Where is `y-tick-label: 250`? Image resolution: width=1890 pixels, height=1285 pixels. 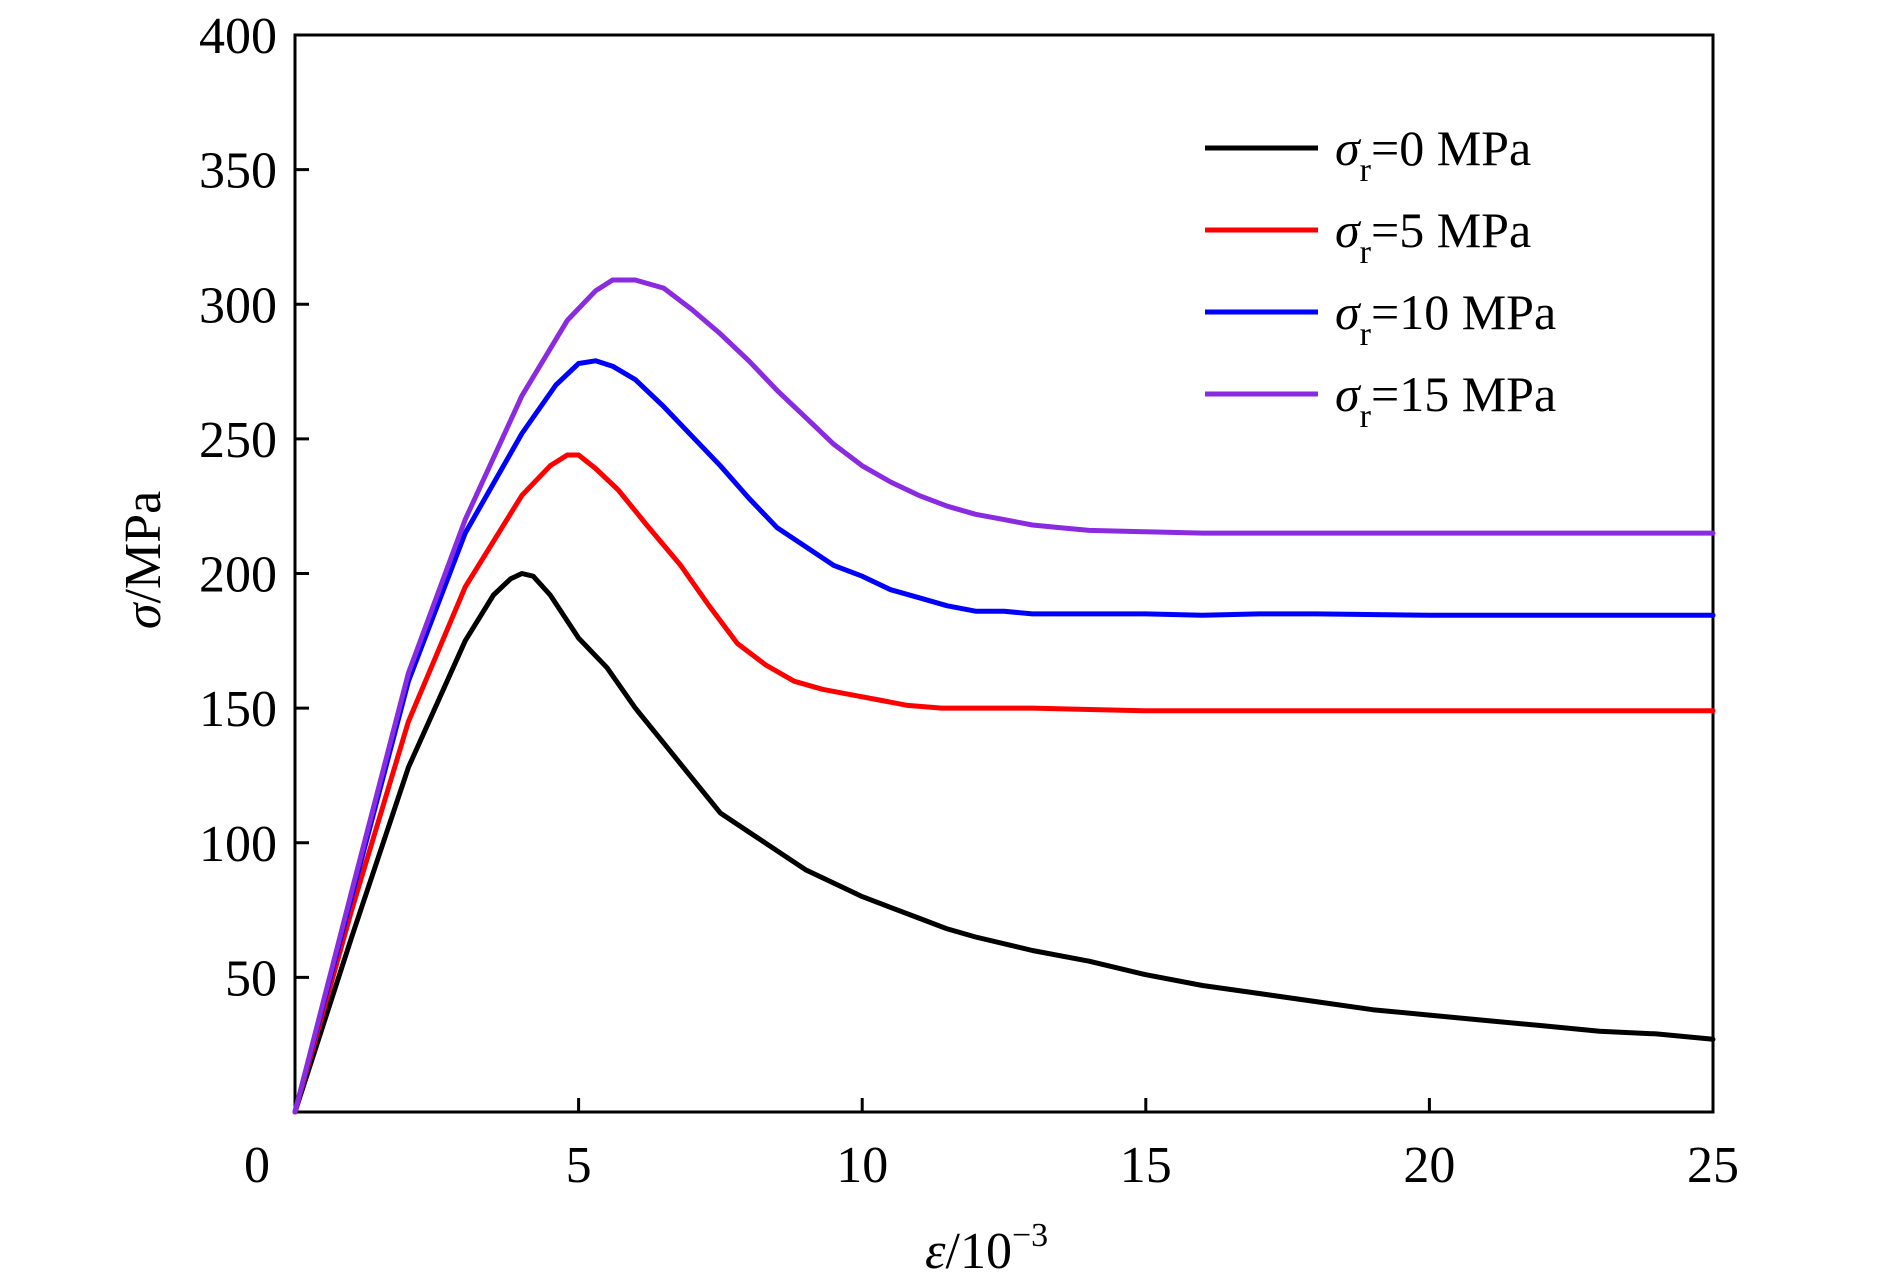
y-tick-label: 250 is located at coordinates (238, 440).